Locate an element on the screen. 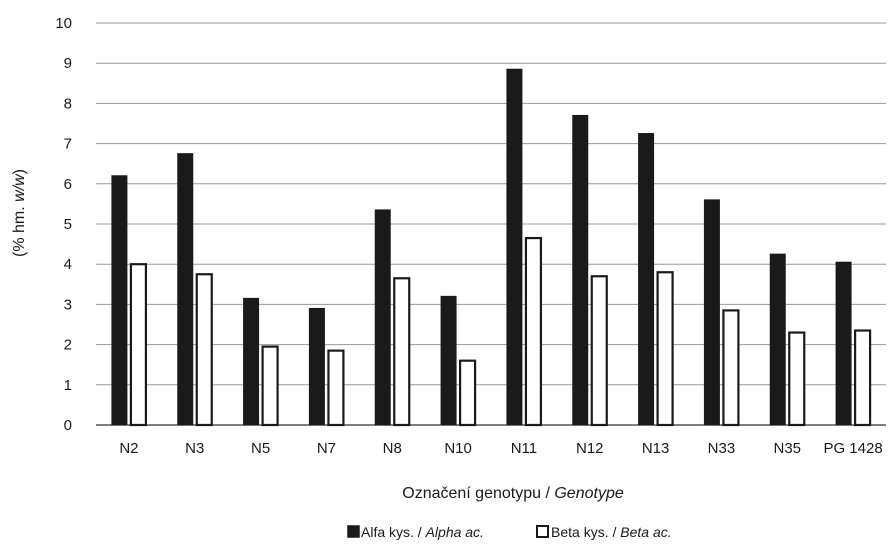  bar-beta-n8 is located at coordinates (402, 352).